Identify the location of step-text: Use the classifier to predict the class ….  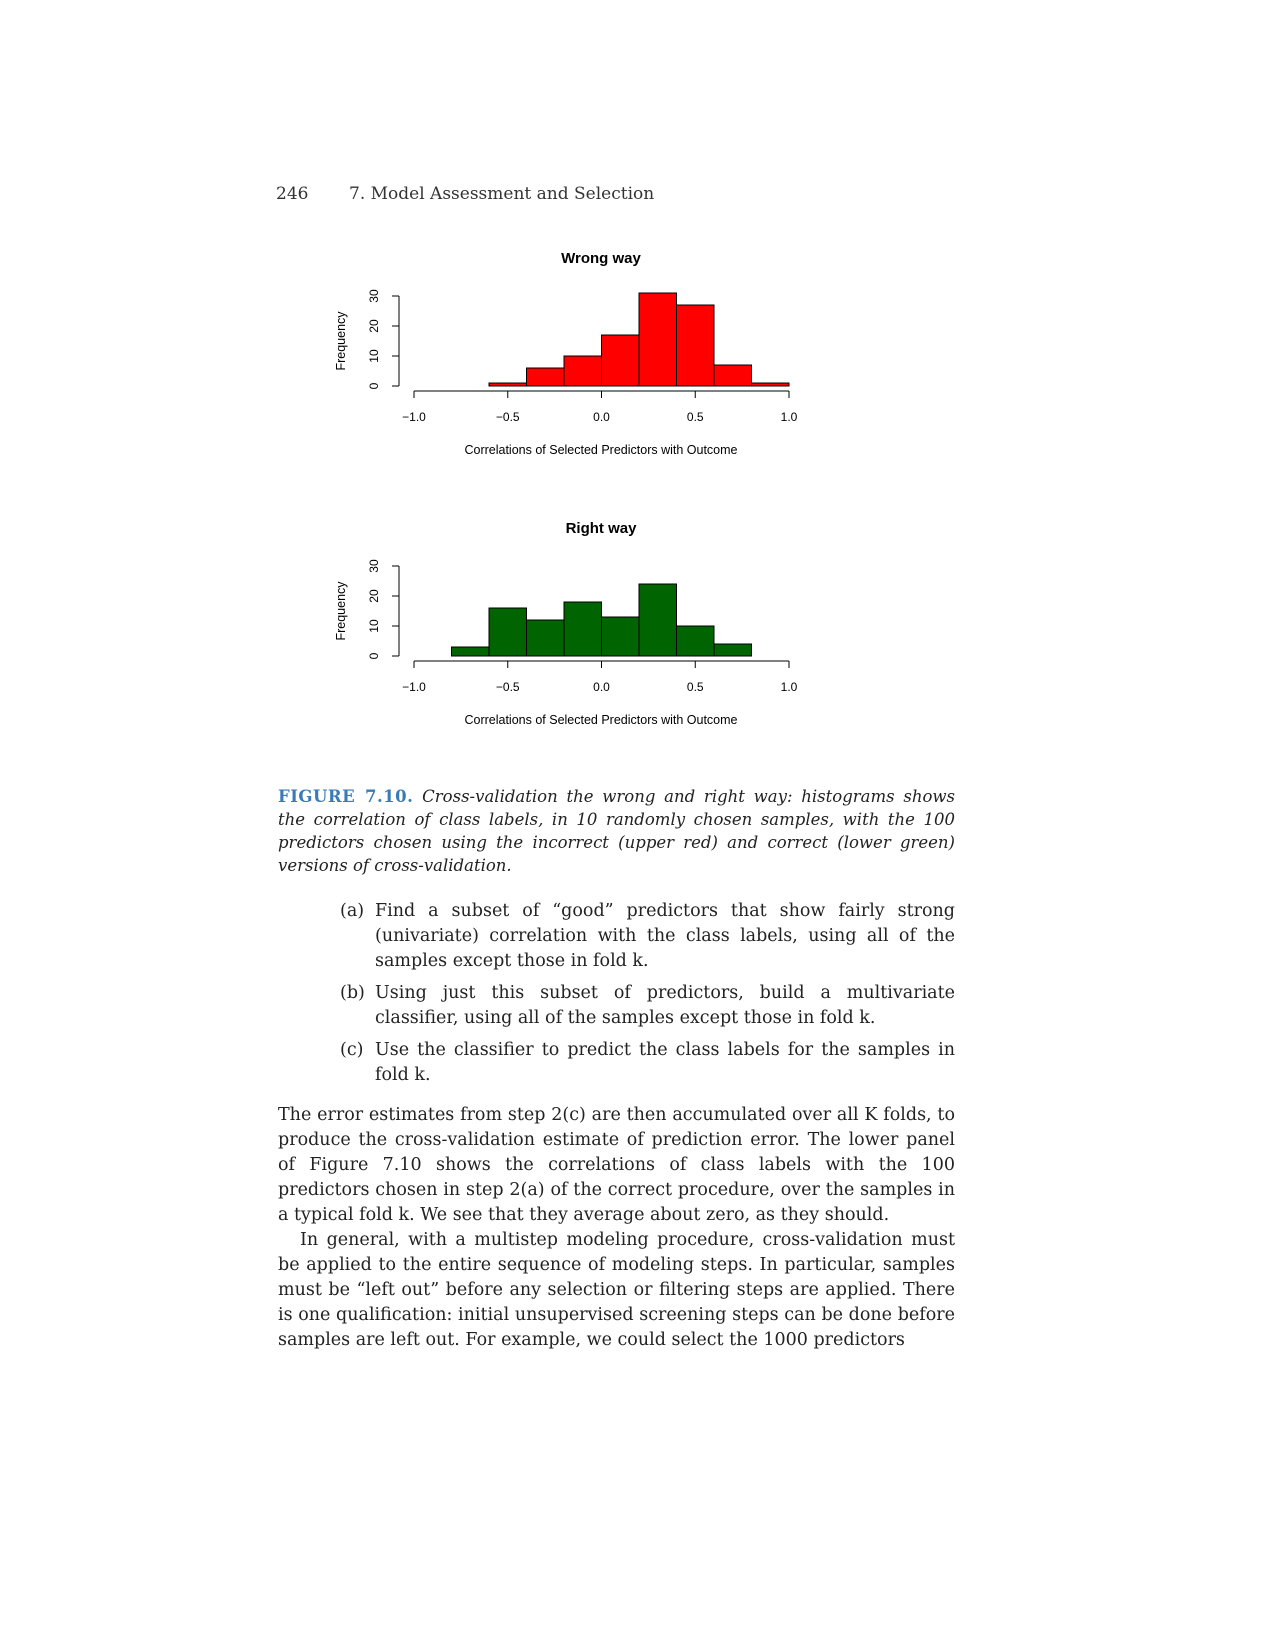
(665, 1062).